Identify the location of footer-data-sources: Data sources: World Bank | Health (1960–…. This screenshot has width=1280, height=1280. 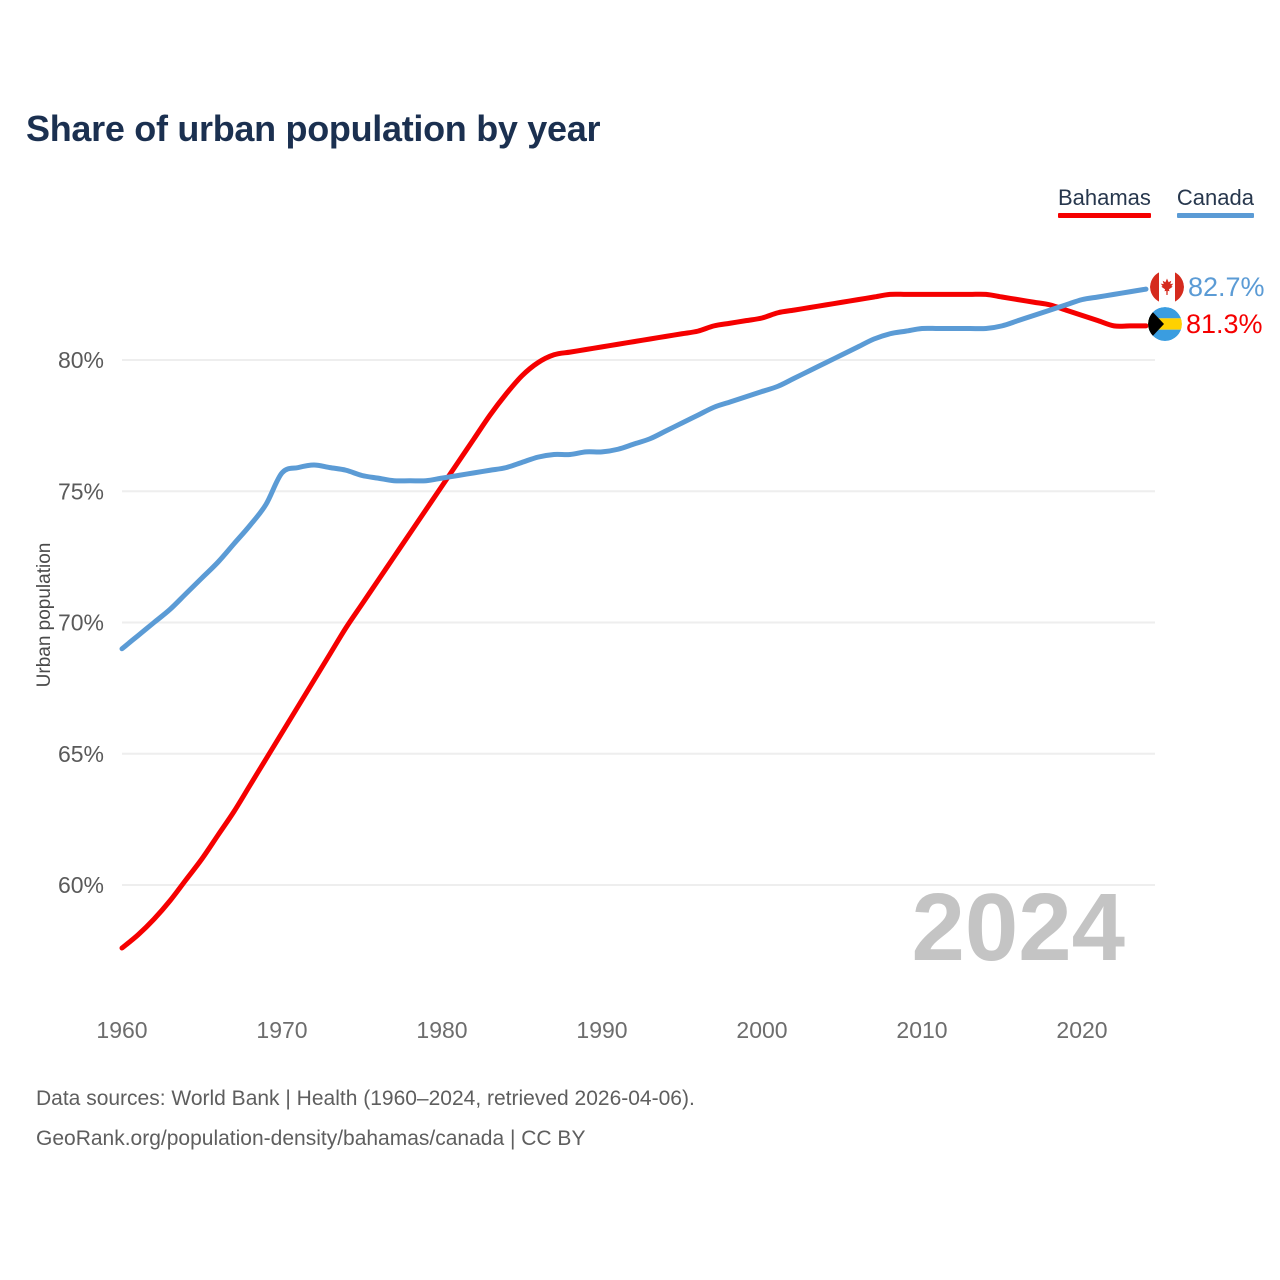
(365, 1098).